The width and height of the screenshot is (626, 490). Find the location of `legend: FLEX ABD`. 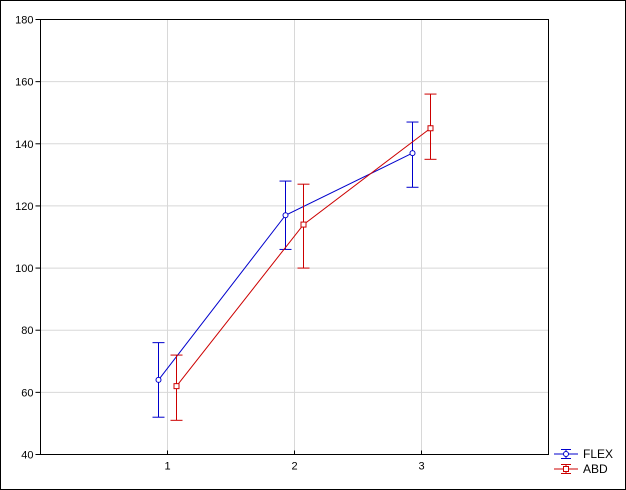

legend: FLEX ABD is located at coordinates (583, 461).